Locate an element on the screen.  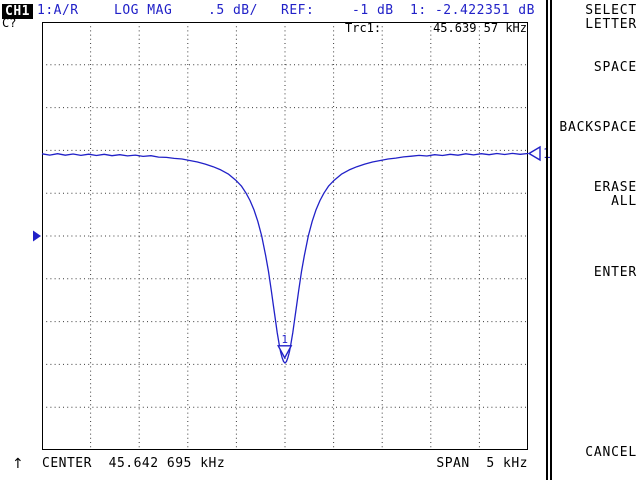
softkey-space: SPACE is located at coordinates (615, 68).